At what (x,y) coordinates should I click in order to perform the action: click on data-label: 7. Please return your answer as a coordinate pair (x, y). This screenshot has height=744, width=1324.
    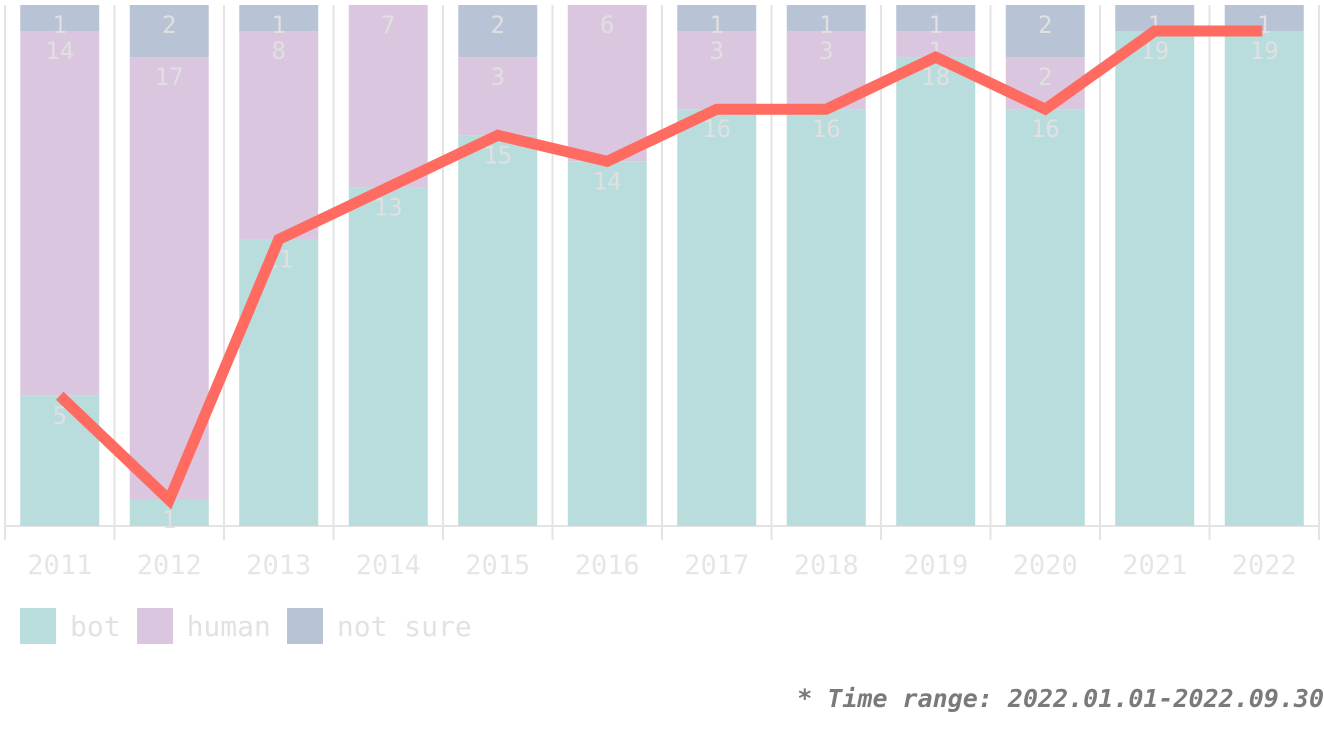
    Looking at the image, I should click on (388, 25).